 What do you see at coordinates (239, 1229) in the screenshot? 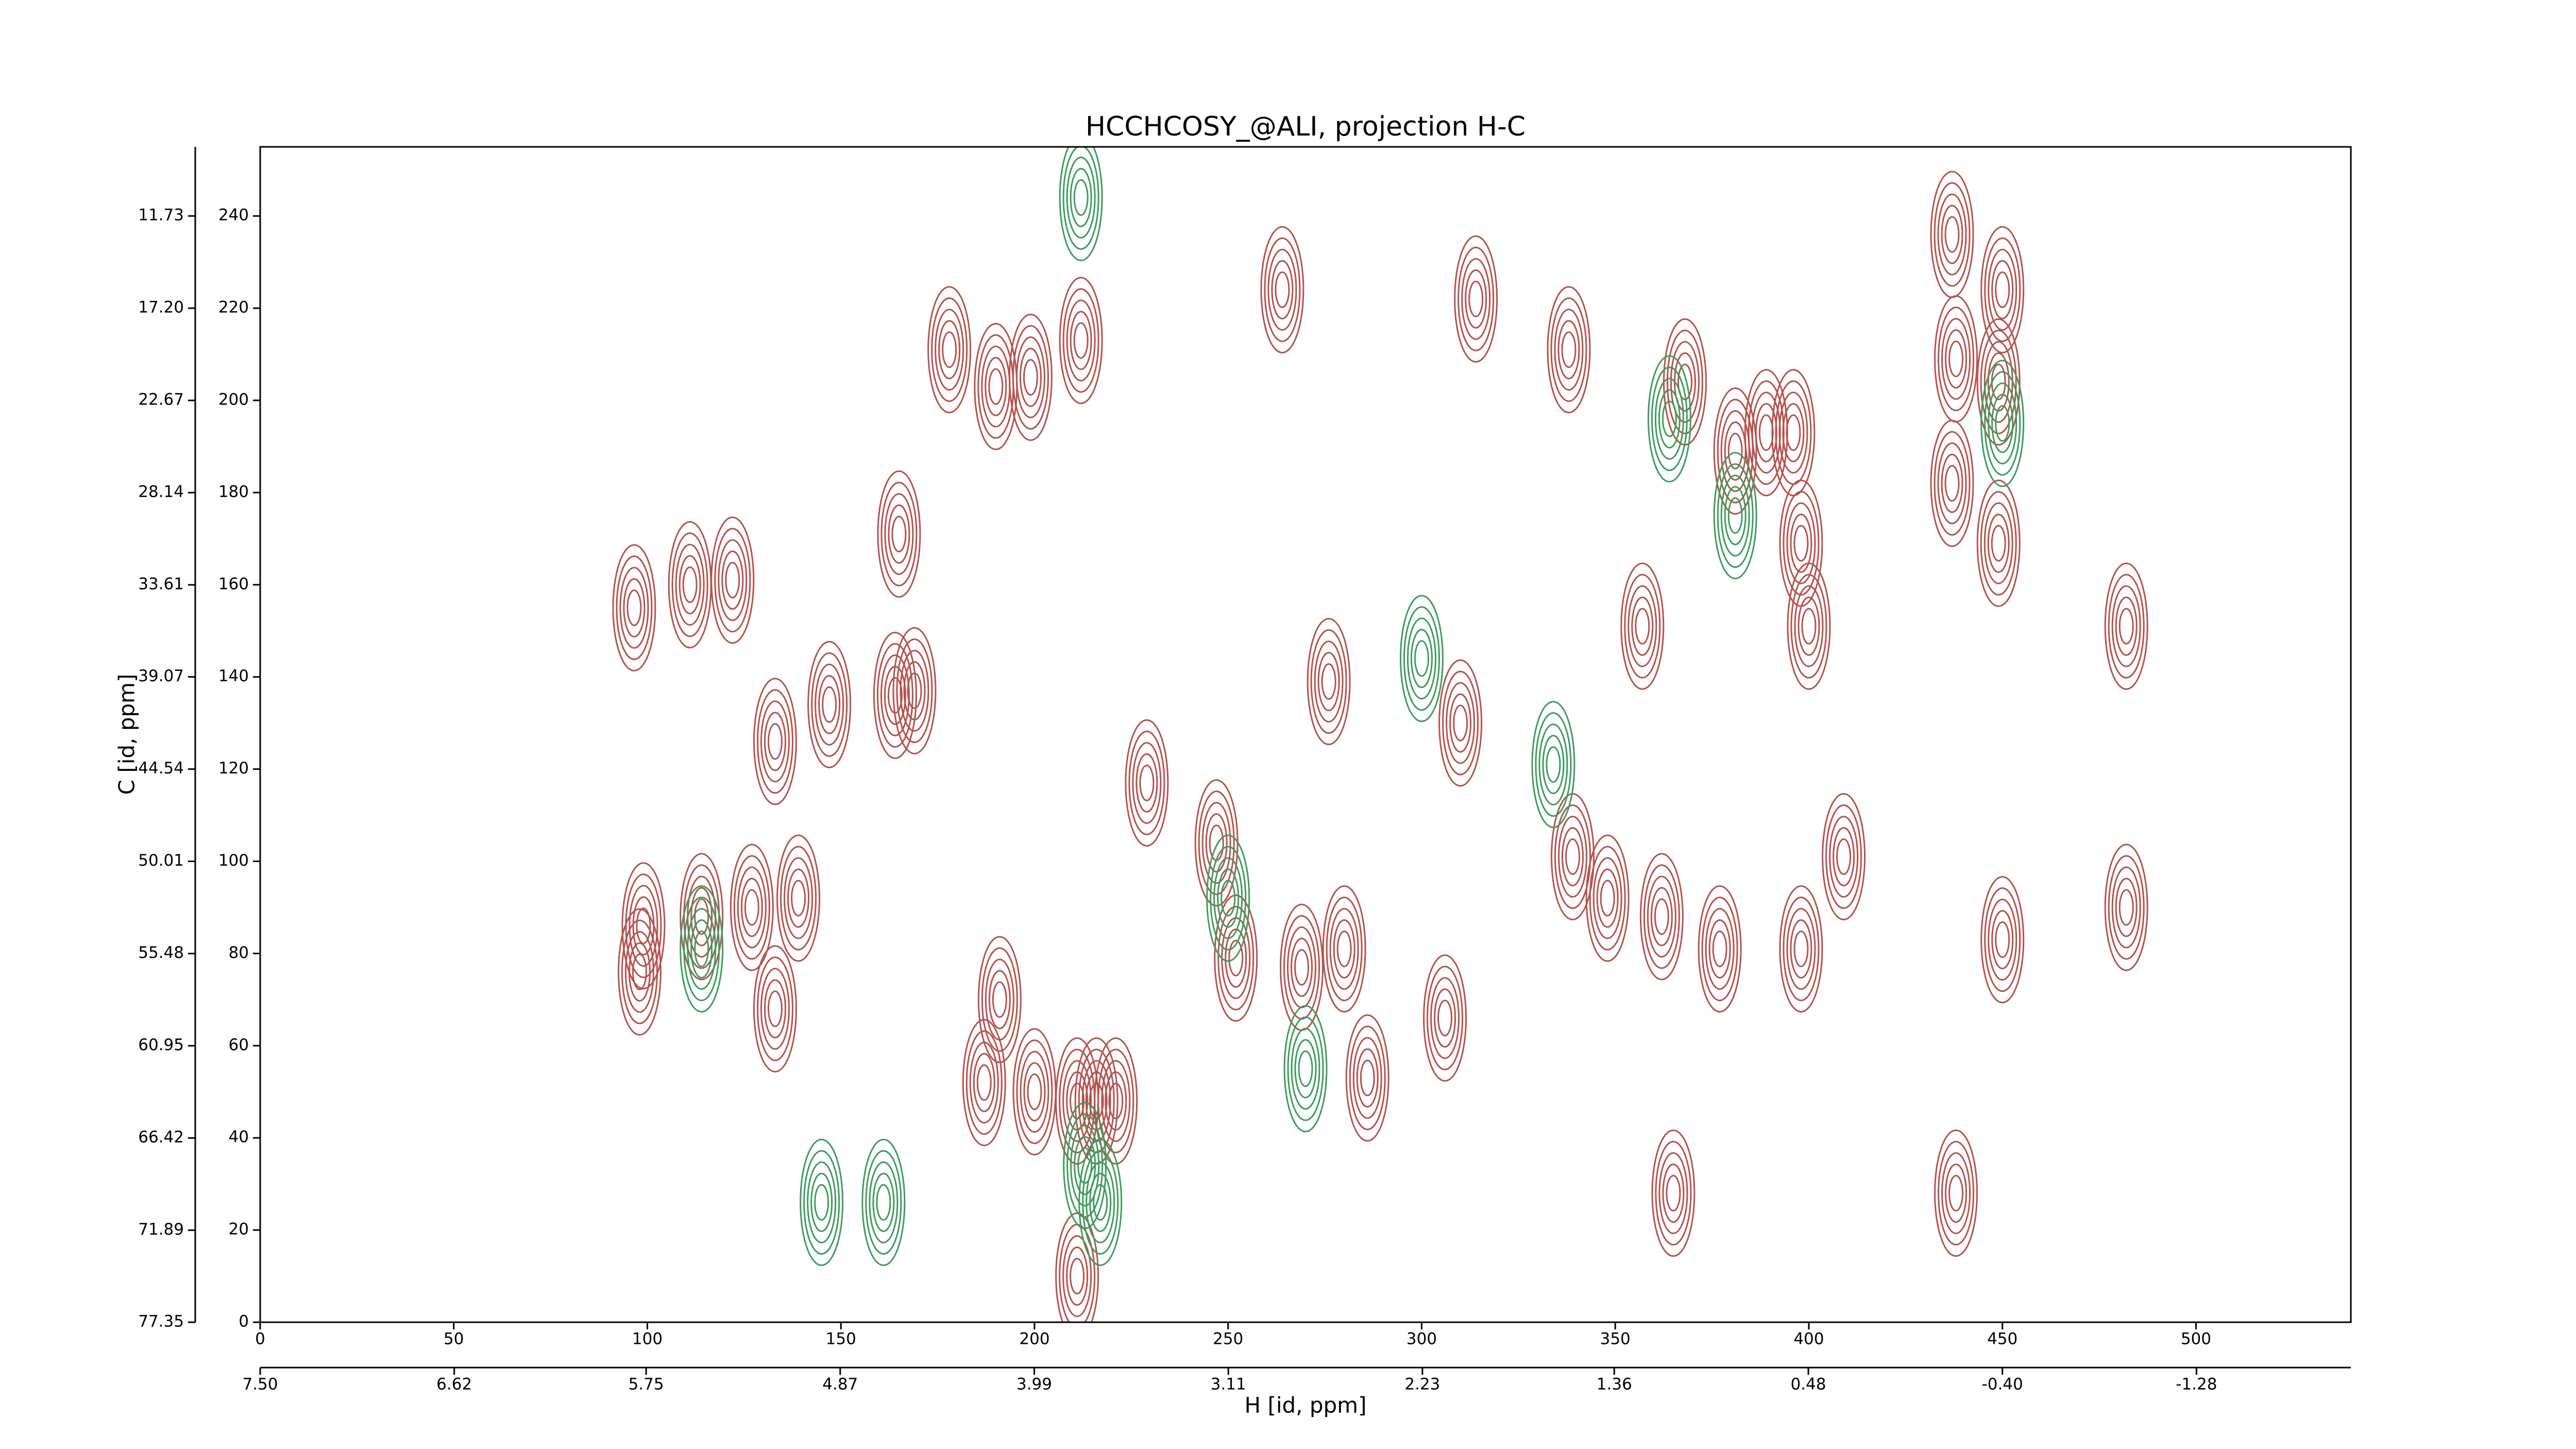
I see `y-tick-label: 20` at bounding box center [239, 1229].